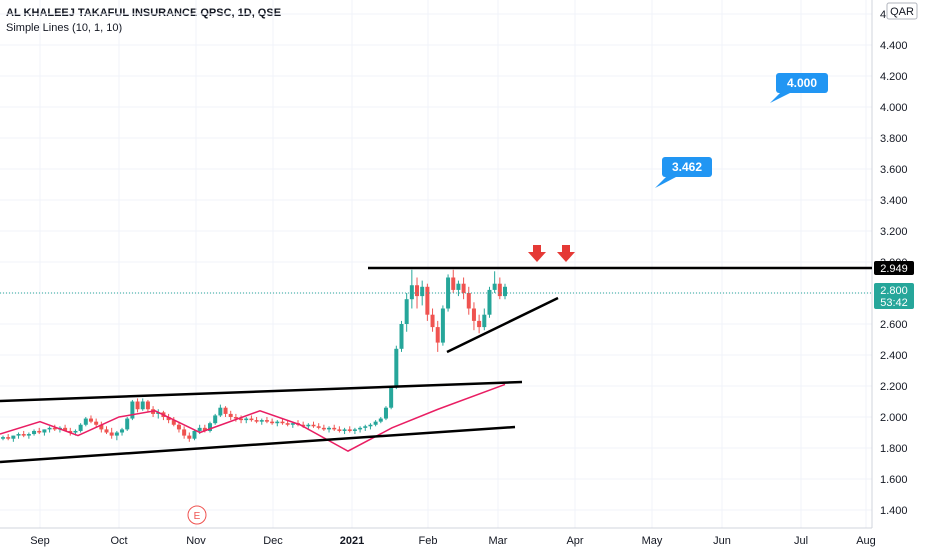  What do you see at coordinates (574, 541) in the screenshot?
I see `x-tick-label: Apr` at bounding box center [574, 541].